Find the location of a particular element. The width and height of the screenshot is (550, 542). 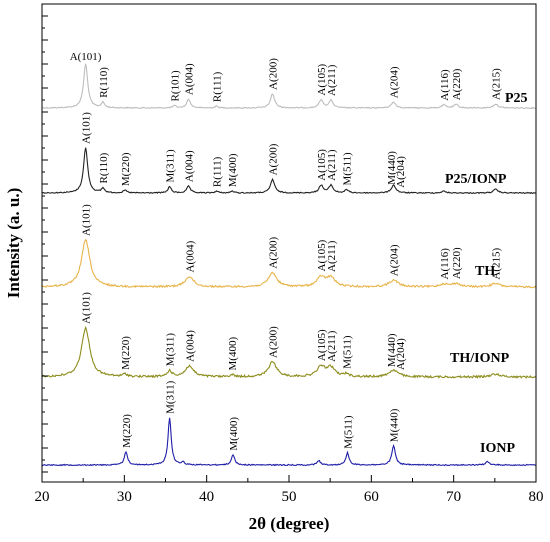

x-tick-label: 60 is located at coordinates (371, 497).